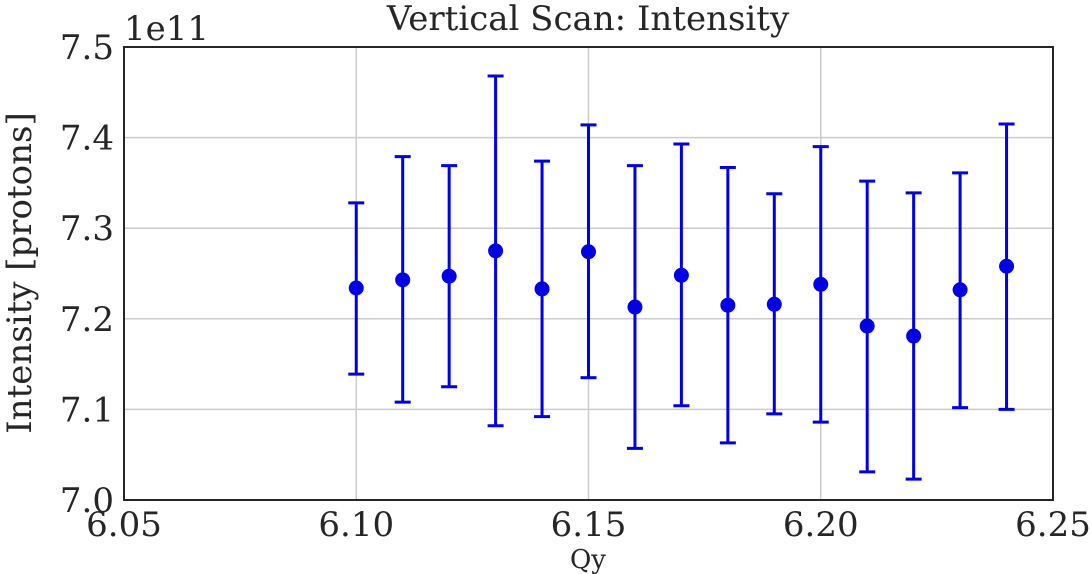  Describe the element at coordinates (1053, 525) in the screenshot. I see `x-tick-label: 6.25` at that location.